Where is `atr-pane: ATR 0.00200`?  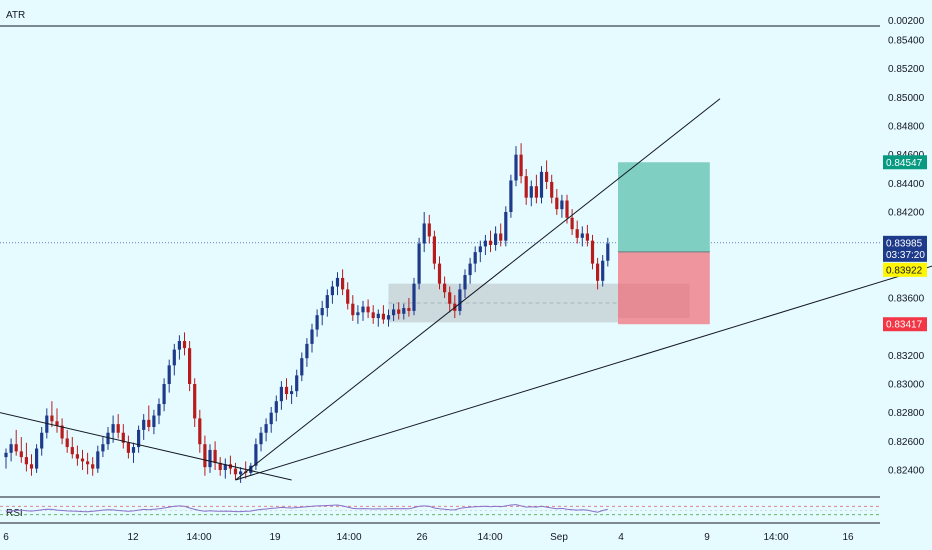 atr-pane: ATR 0.00200 is located at coordinates (462, 18).